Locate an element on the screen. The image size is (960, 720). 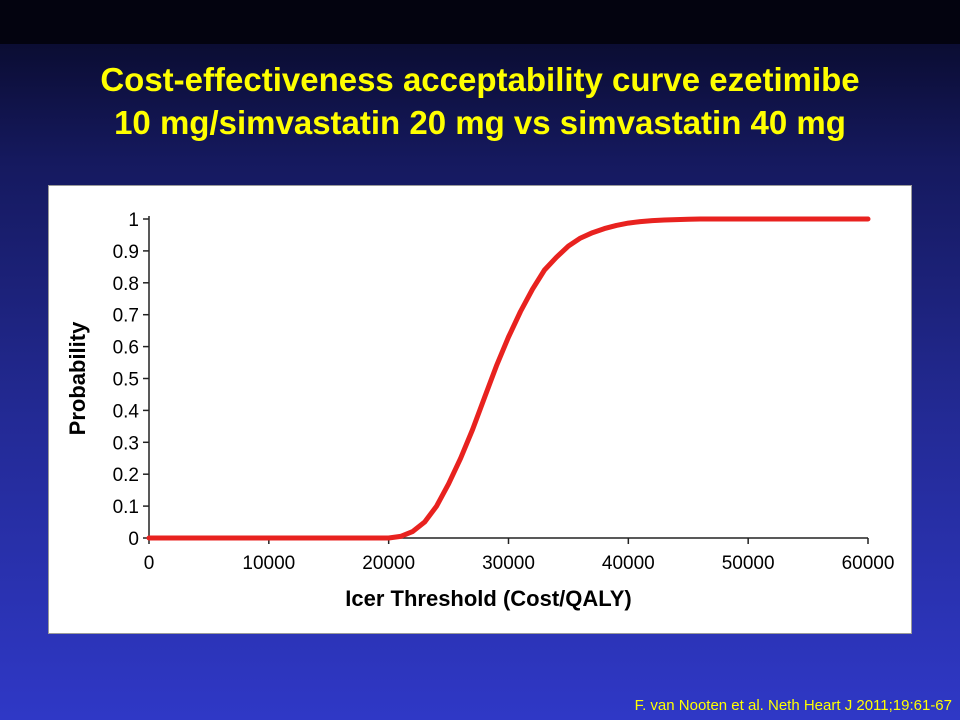
x-tick-label: 10000 is located at coordinates (268, 563).